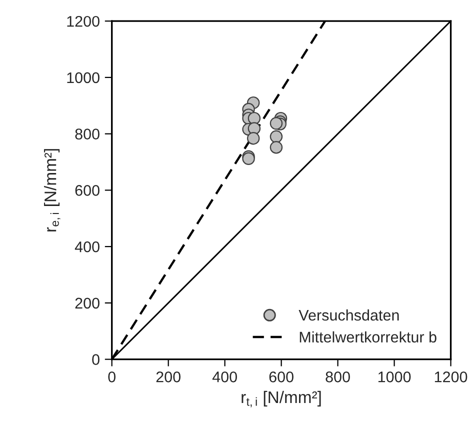 The height and width of the screenshot is (430, 474). I want to click on y-tick-label: 1200, so click(83, 21).